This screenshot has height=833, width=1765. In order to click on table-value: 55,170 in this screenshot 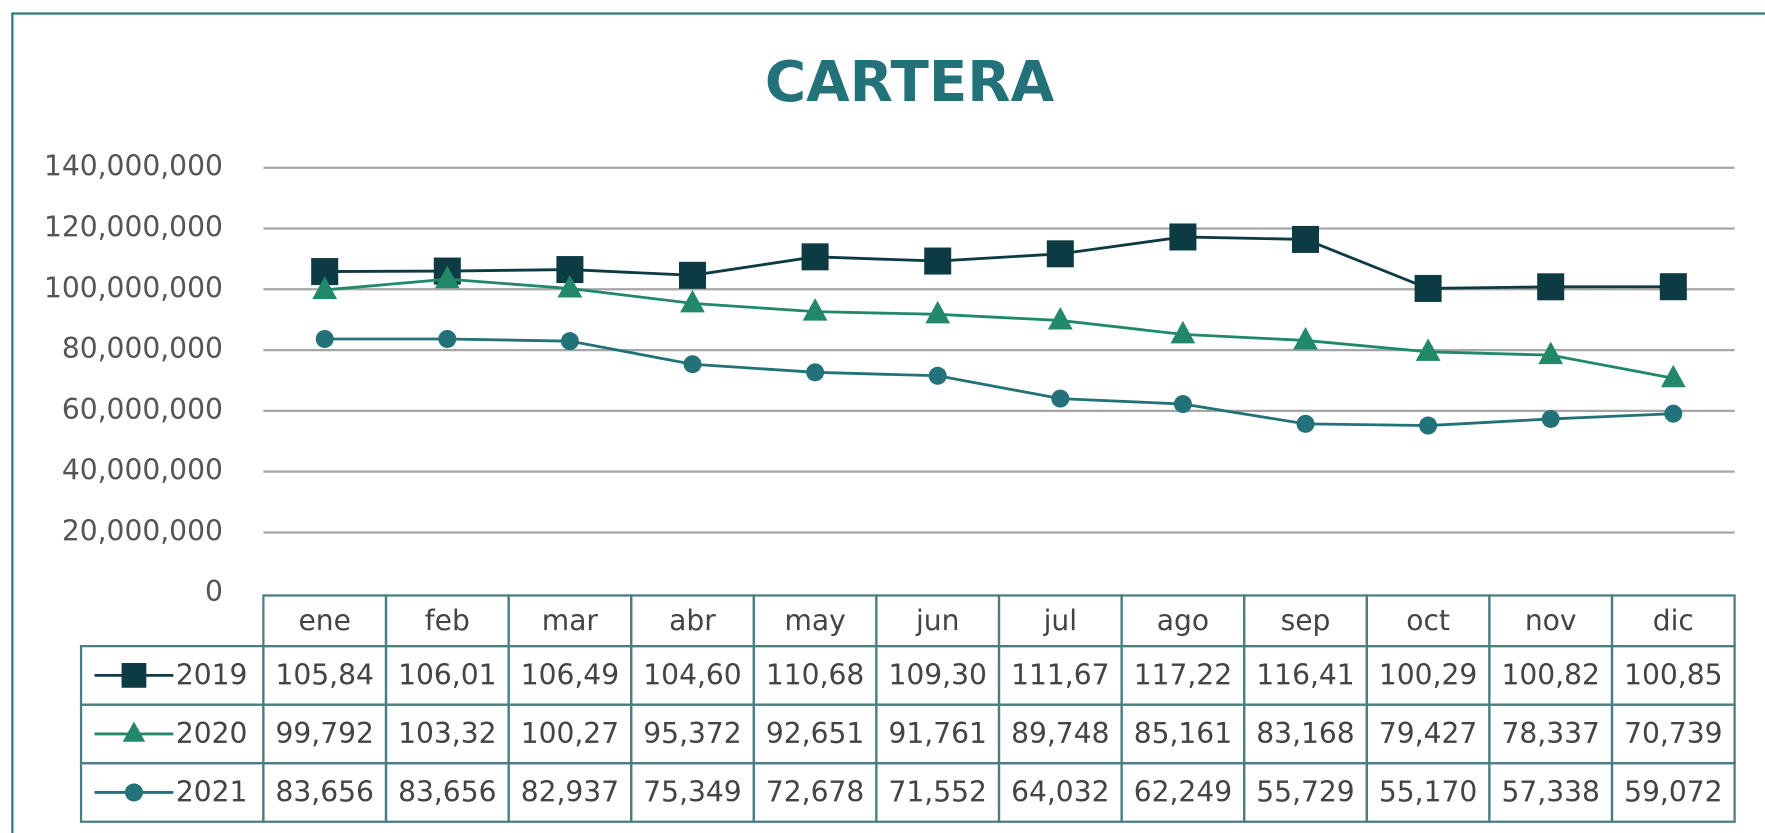, I will do `click(1428, 792)`.